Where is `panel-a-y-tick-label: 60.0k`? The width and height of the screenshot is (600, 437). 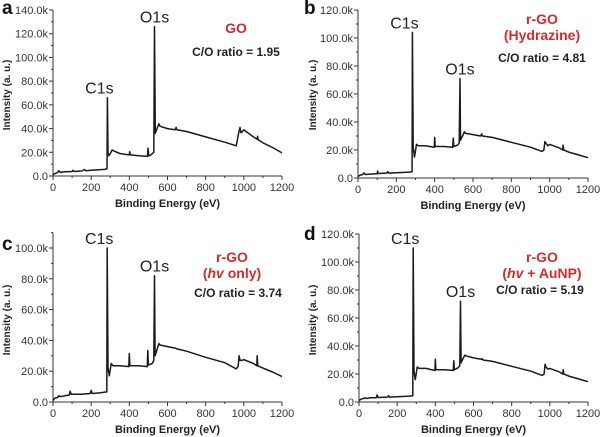
panel-a-y-tick-label: 60.0k is located at coordinates (34, 106).